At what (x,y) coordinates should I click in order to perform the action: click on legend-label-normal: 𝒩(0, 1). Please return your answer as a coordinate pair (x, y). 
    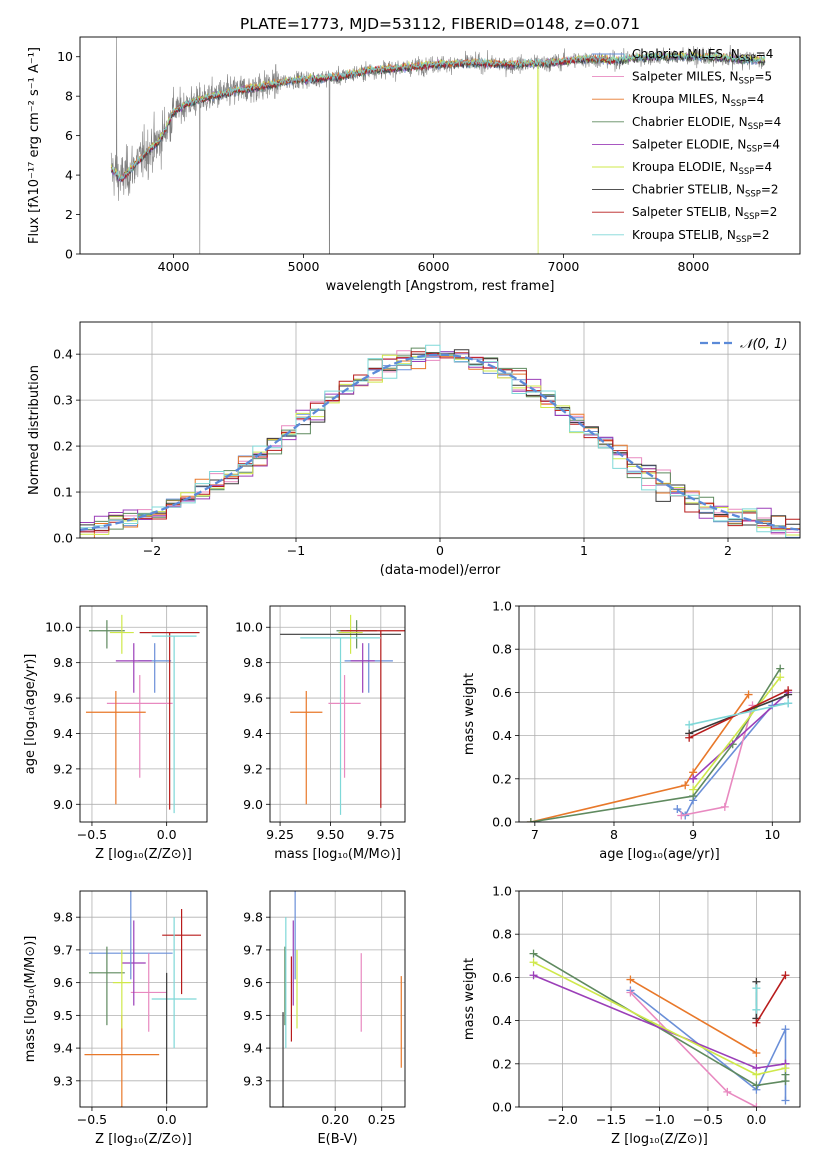
    Looking at the image, I should click on (763, 344).